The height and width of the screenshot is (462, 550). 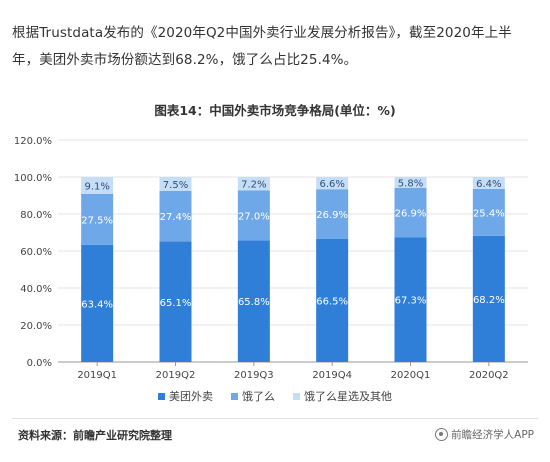 What do you see at coordinates (176, 375) in the screenshot?
I see `x-tick-label: 2019Q2` at bounding box center [176, 375].